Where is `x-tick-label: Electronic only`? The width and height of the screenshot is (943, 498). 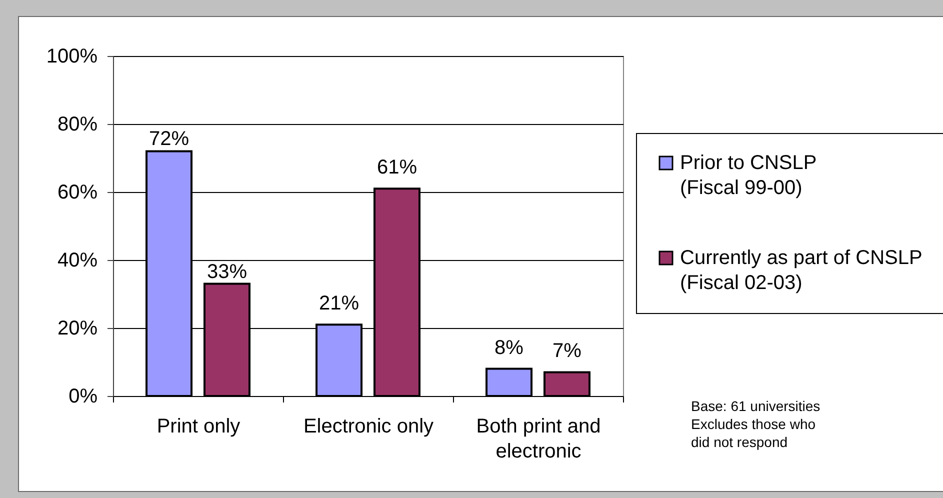 x-tick-label: Electronic only is located at coordinates (368, 427).